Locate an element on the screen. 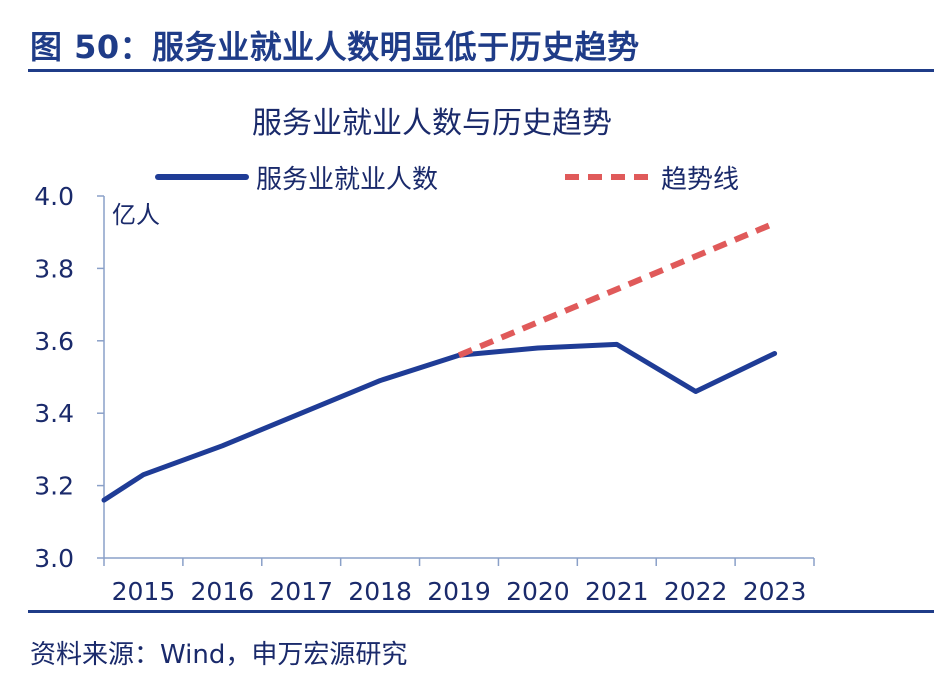  legend-label-trend: 趋势线 is located at coordinates (700, 180).